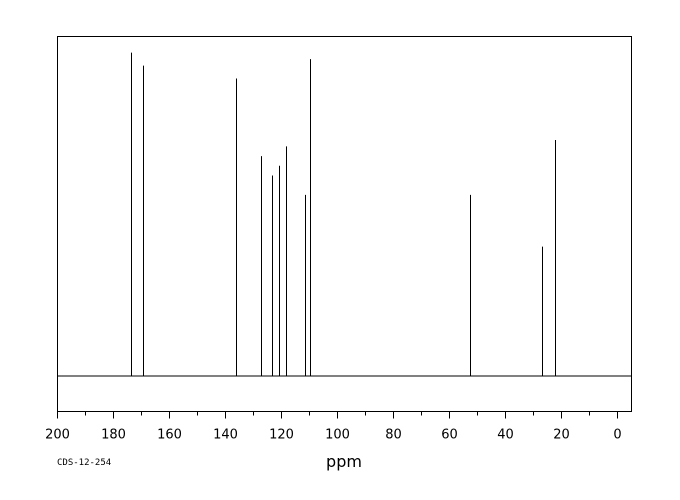 The height and width of the screenshot is (500, 680). I want to click on x-axis-ticks: 200 180 160 140 120 100 80 60 40 20 0, so click(333, 427).